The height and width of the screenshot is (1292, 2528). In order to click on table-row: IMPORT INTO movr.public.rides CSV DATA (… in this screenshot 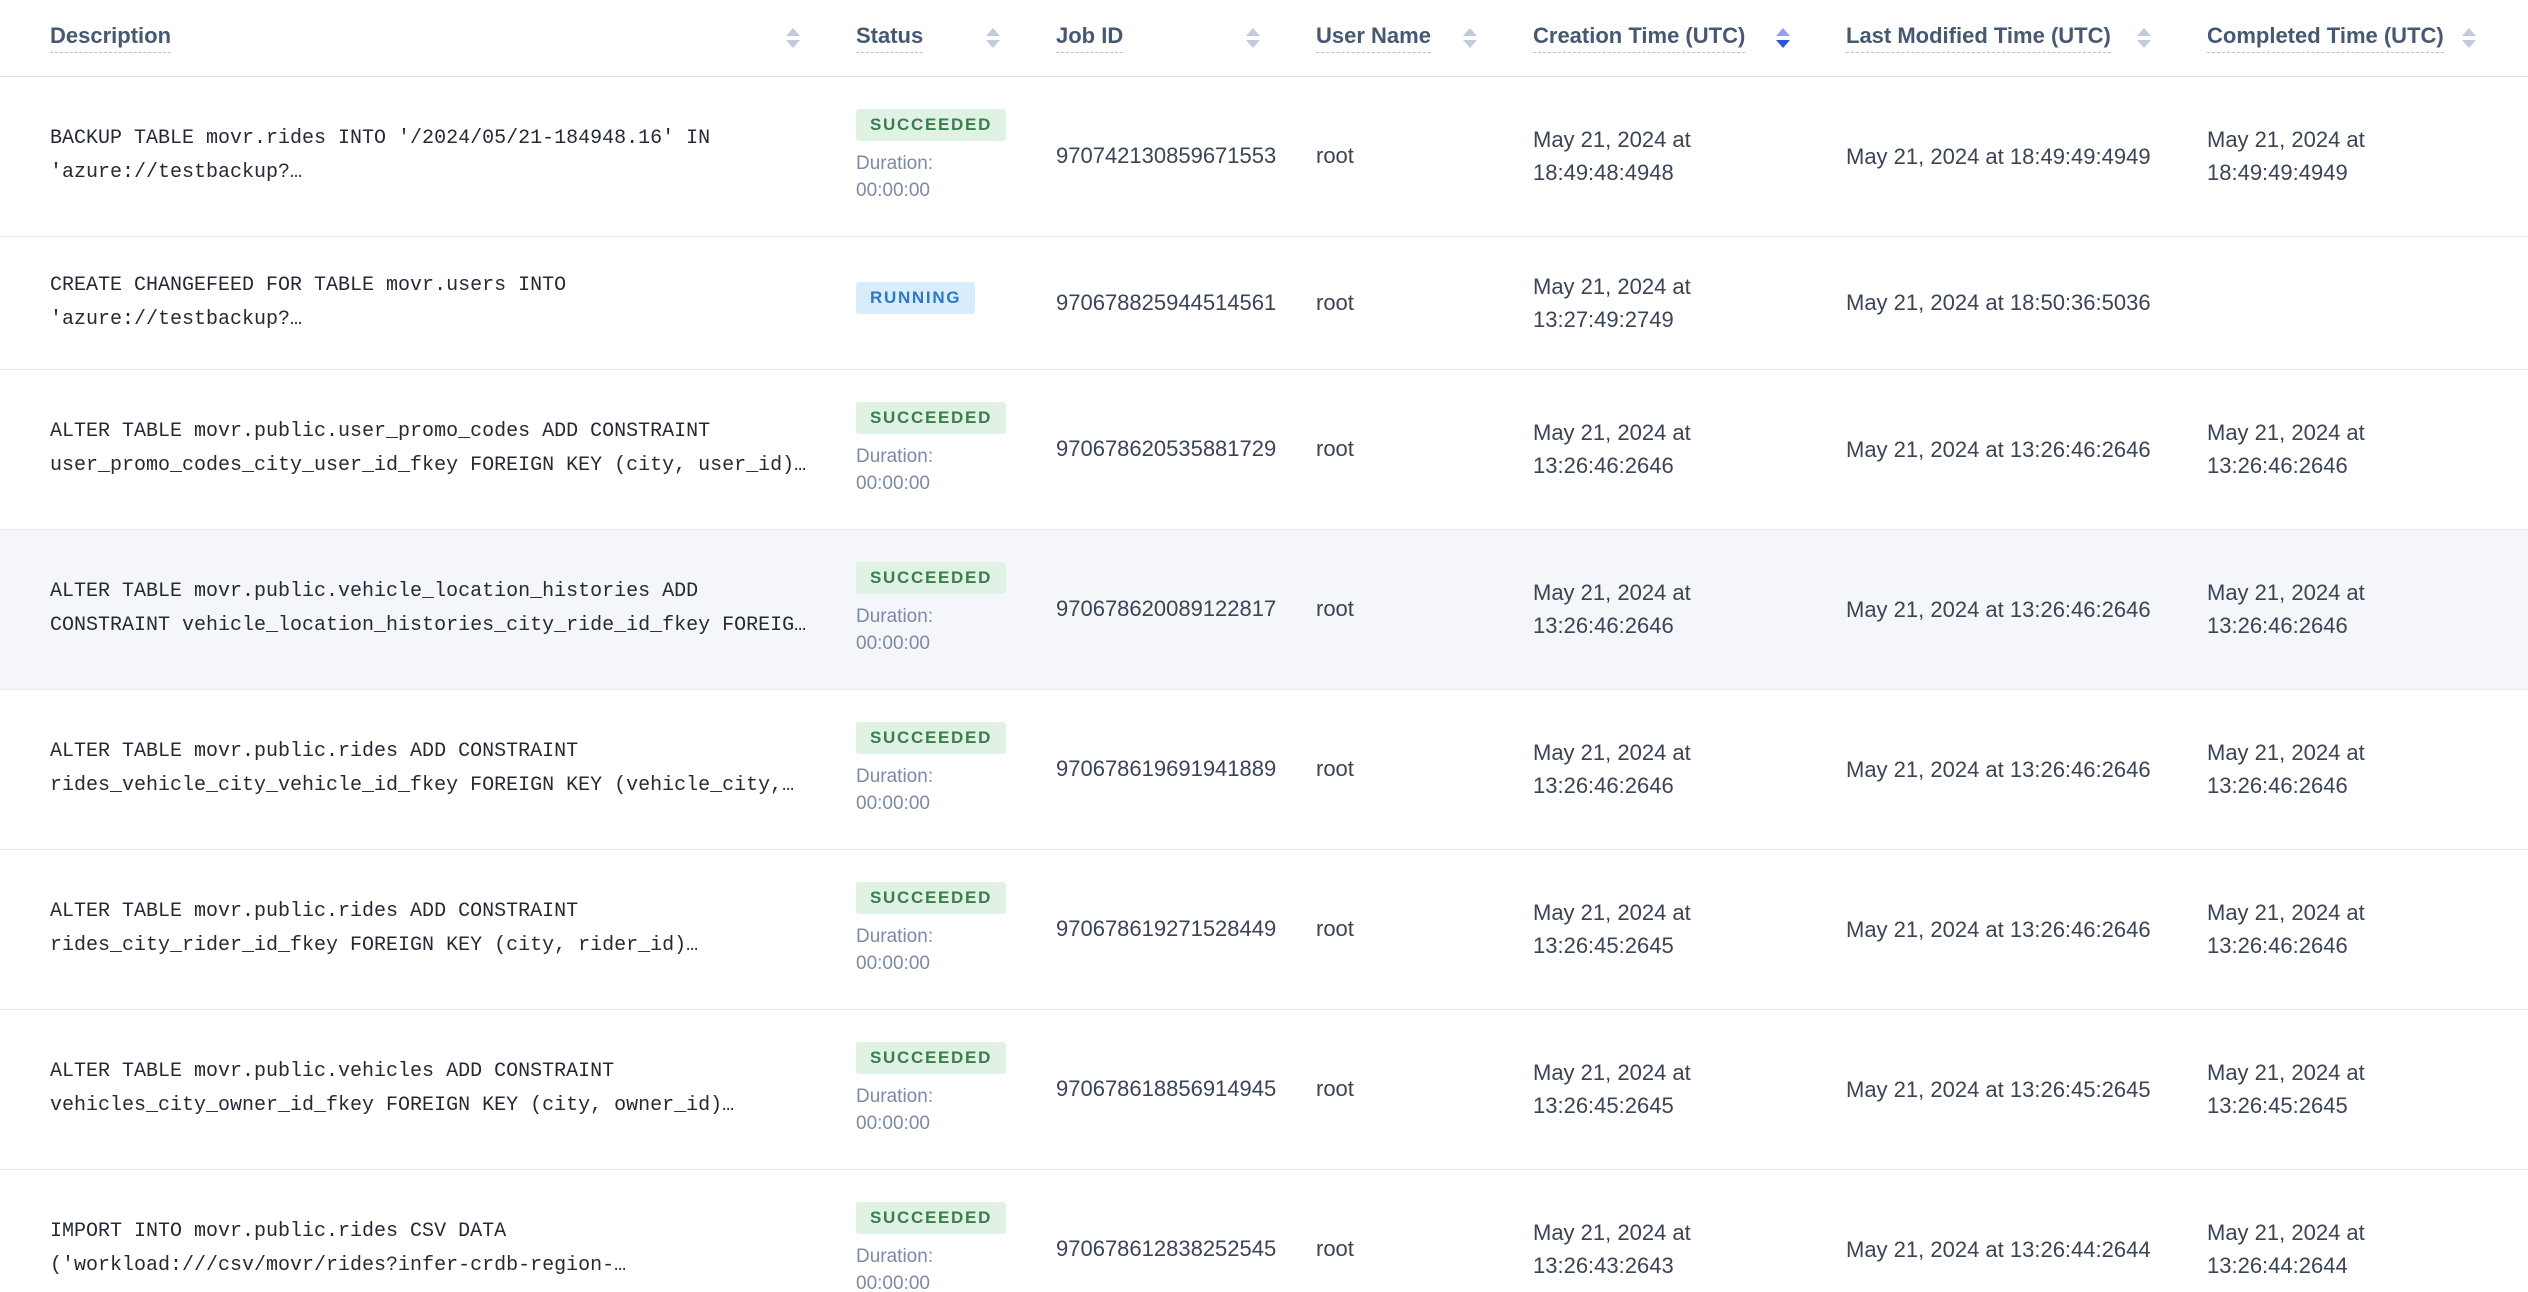, I will do `click(1264, 1230)`.